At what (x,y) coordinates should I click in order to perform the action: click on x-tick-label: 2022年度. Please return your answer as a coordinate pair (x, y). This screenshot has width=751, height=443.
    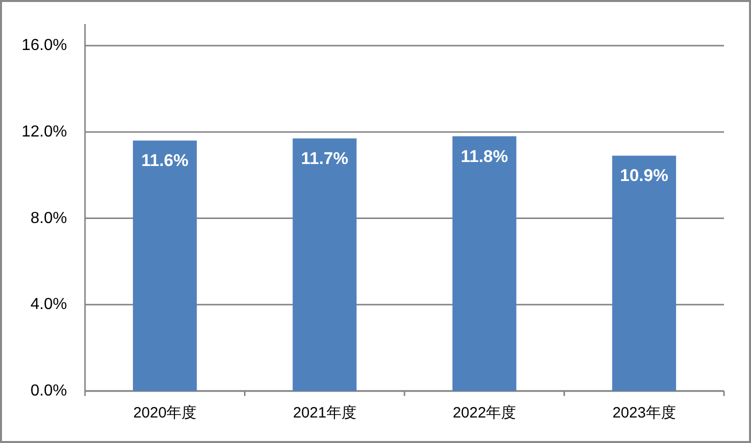
    Looking at the image, I should click on (484, 413).